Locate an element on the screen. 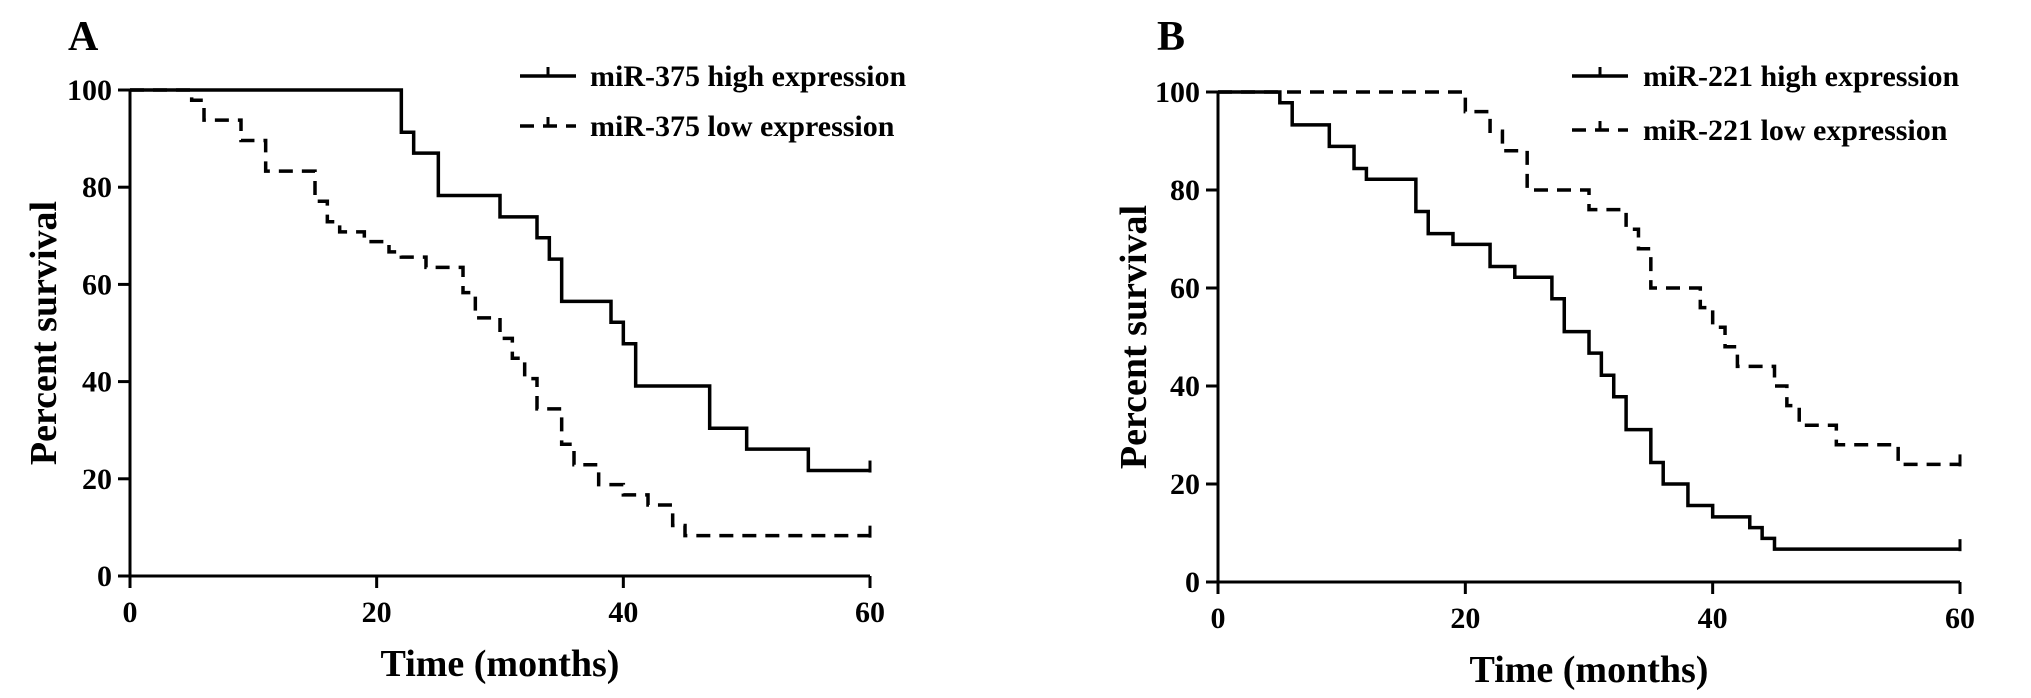  panel-label: B is located at coordinates (1171, 37).